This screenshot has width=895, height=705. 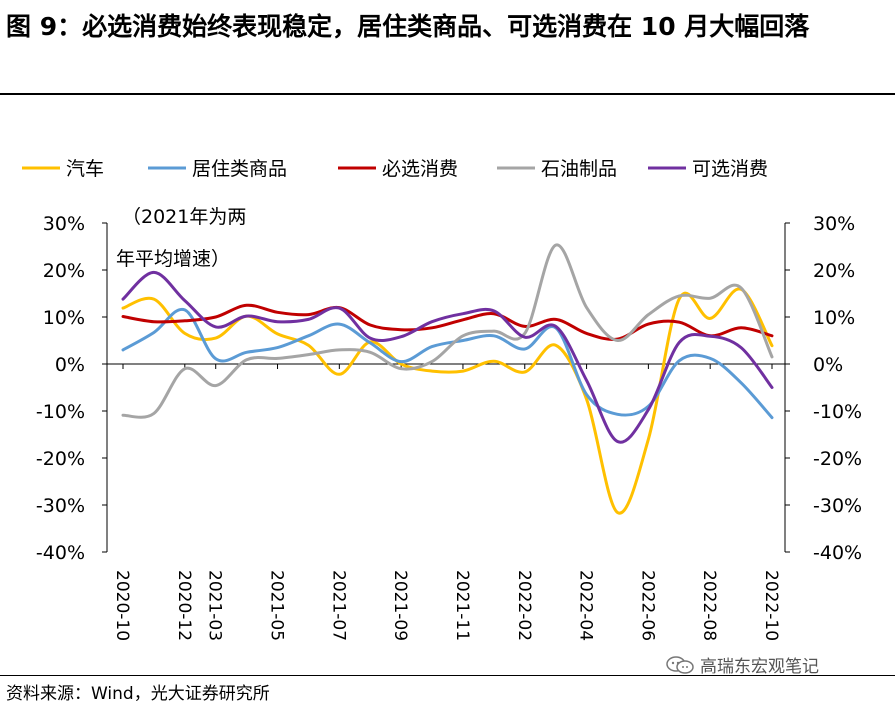 What do you see at coordinates (181, 238) in the screenshot?
I see `annotation: （2021年为两 年平均增速）` at bounding box center [181, 238].